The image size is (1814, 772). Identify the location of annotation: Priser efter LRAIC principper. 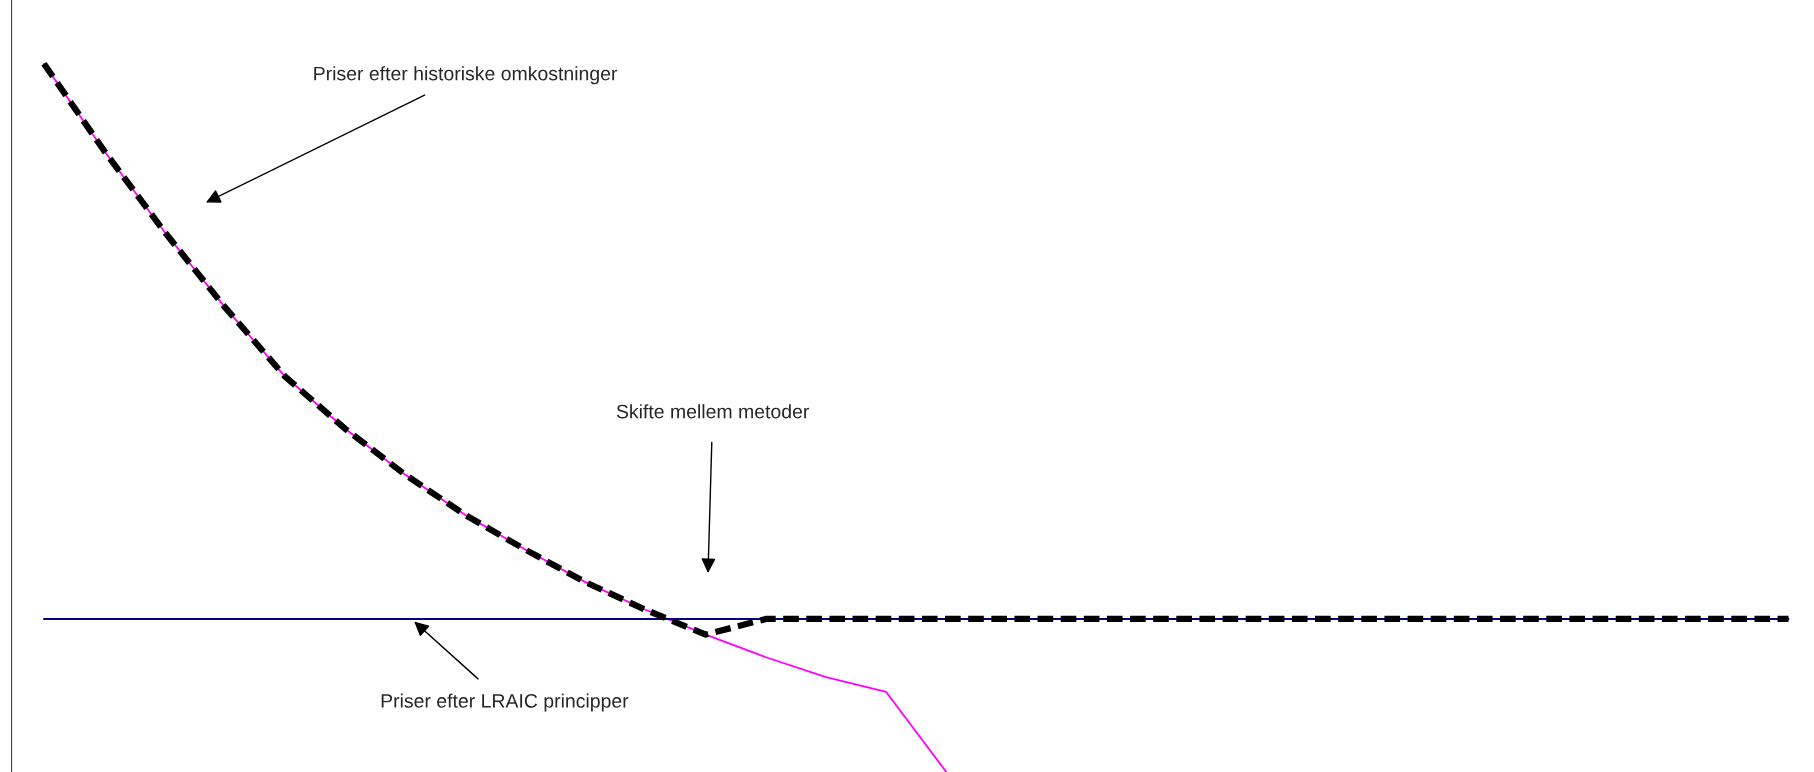
(505, 702).